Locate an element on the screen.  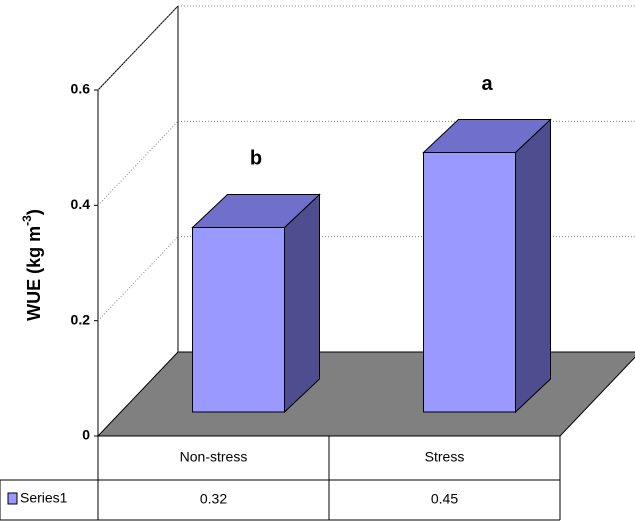
table-value: 0.45 is located at coordinates (444, 499).